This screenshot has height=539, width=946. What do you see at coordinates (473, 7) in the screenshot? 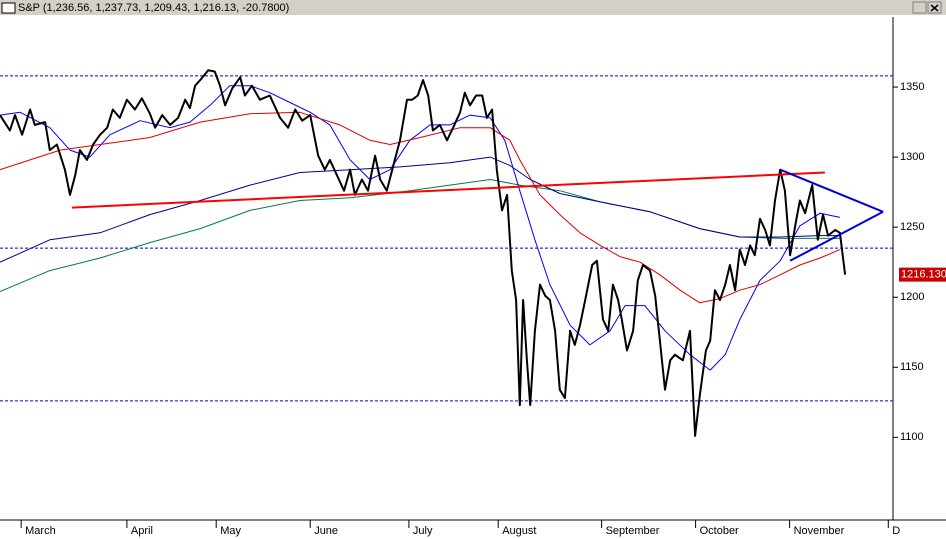
I see `title-bar` at bounding box center [473, 7].